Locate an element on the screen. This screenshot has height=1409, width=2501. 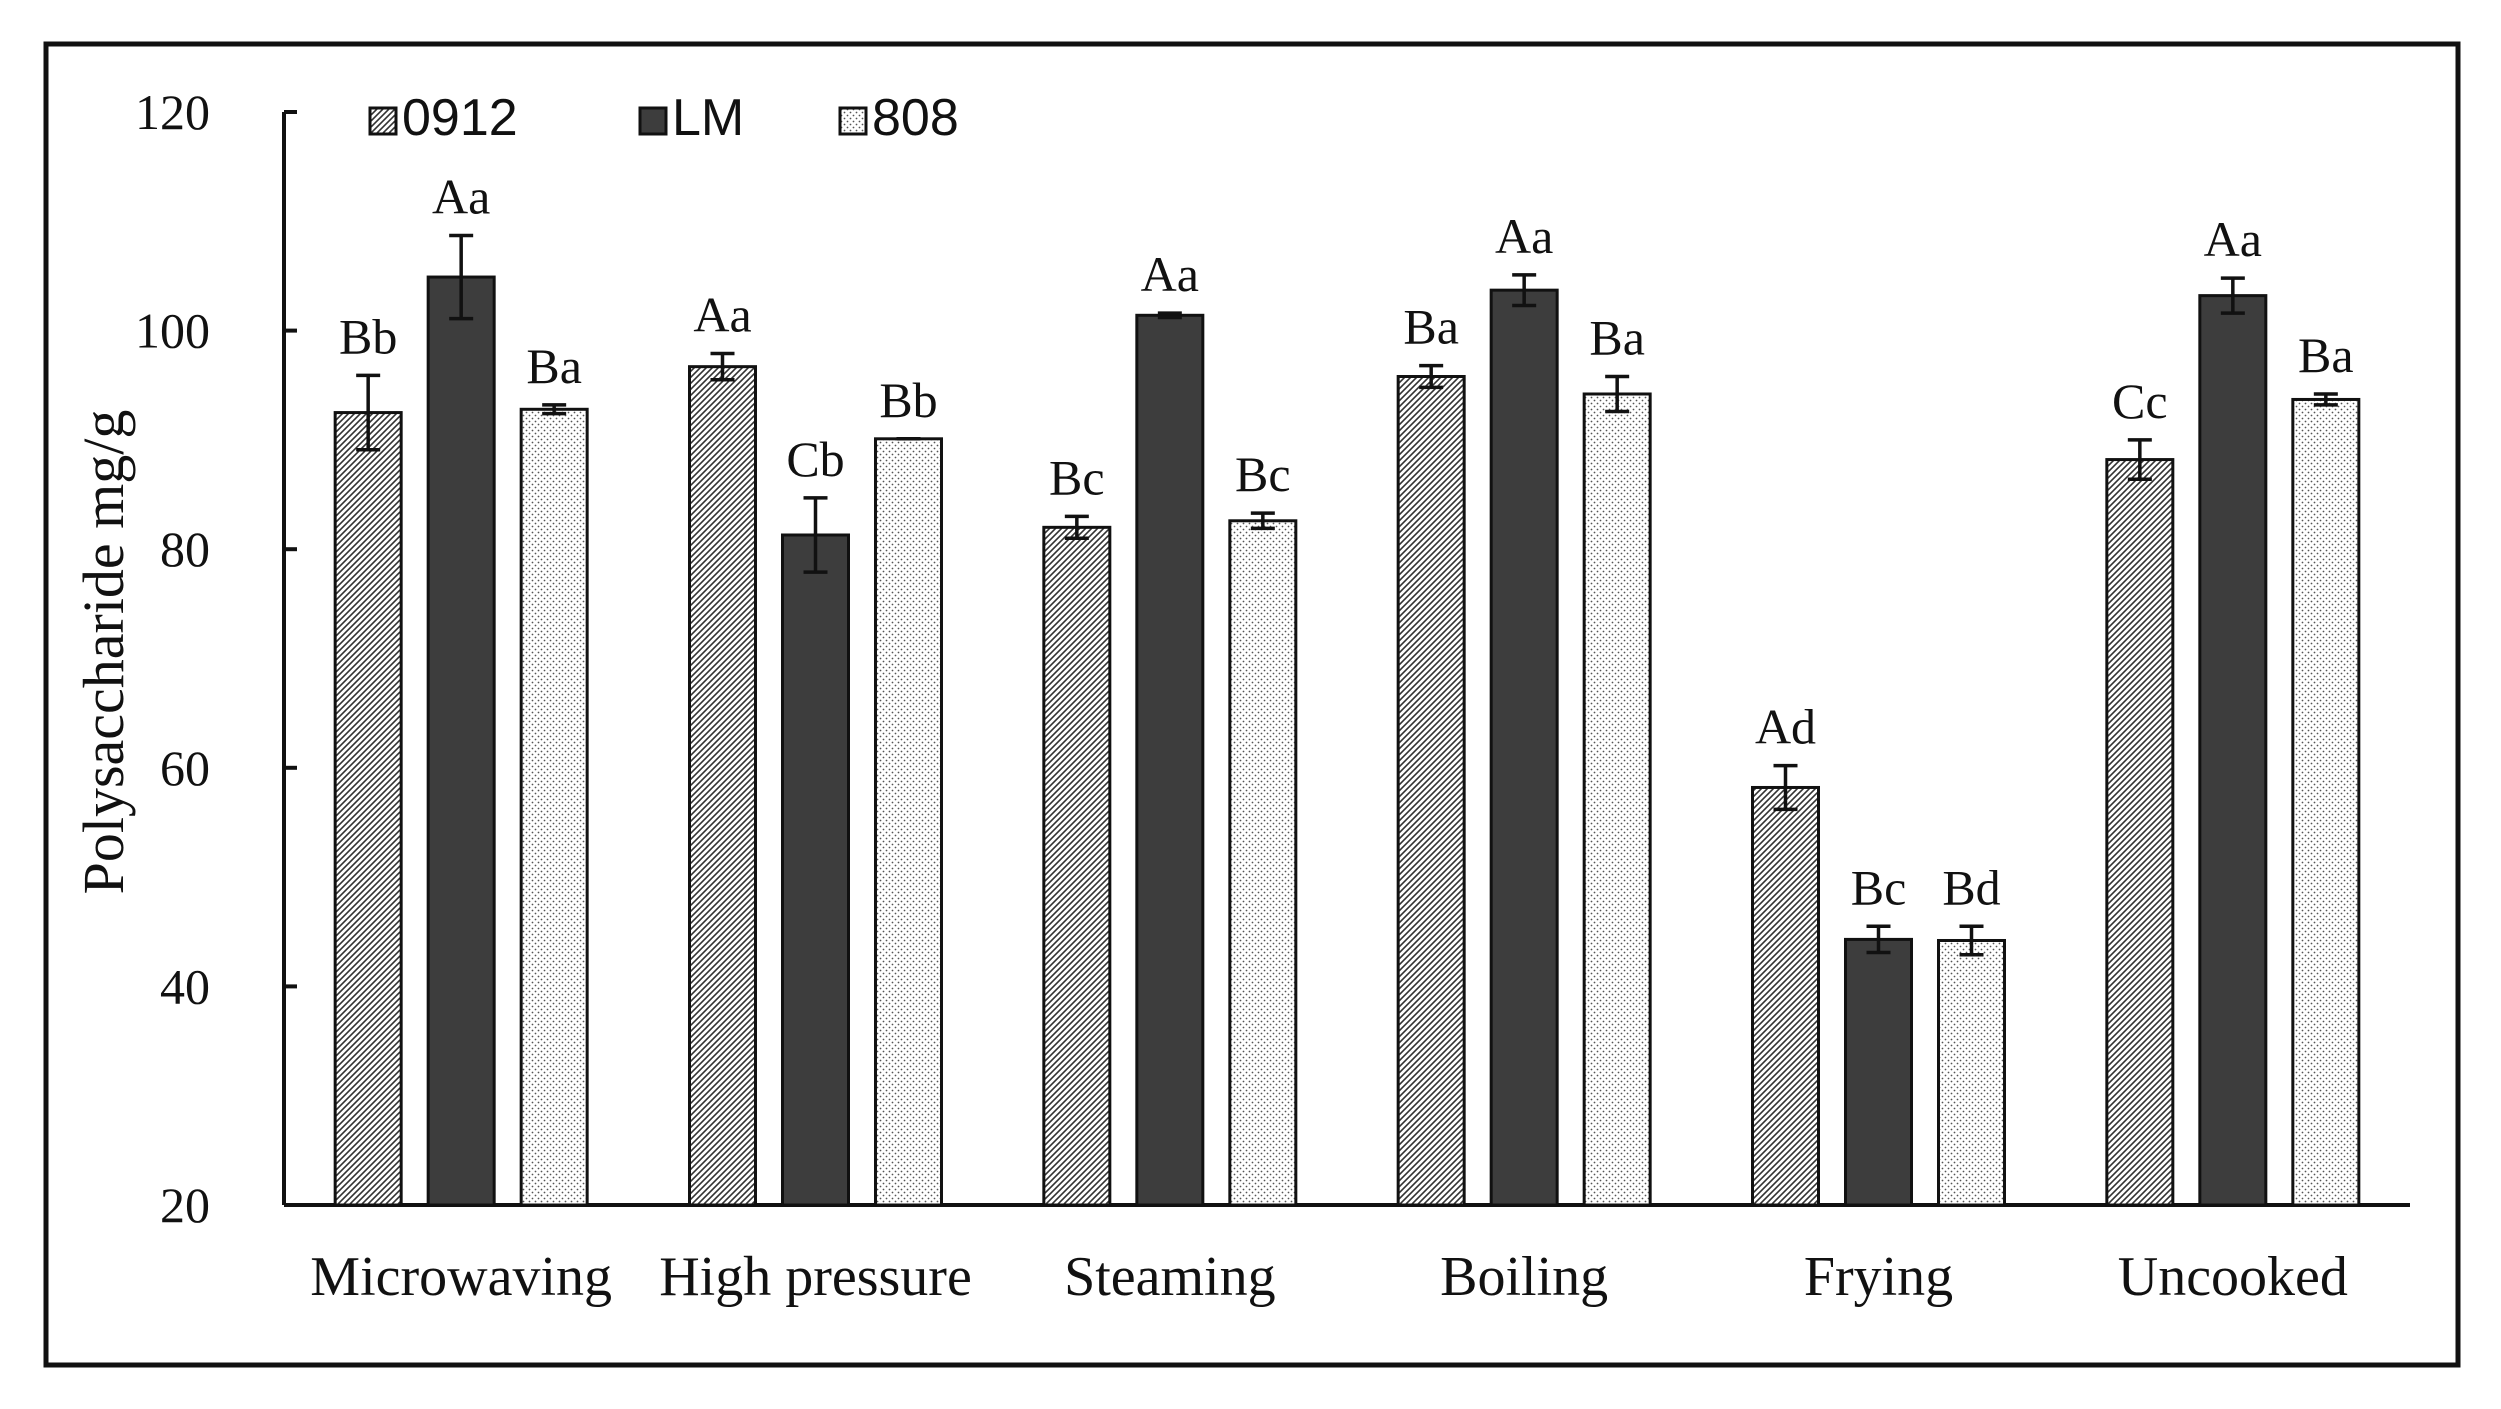
legend-item-lm: LM is located at coordinates (691, 118).